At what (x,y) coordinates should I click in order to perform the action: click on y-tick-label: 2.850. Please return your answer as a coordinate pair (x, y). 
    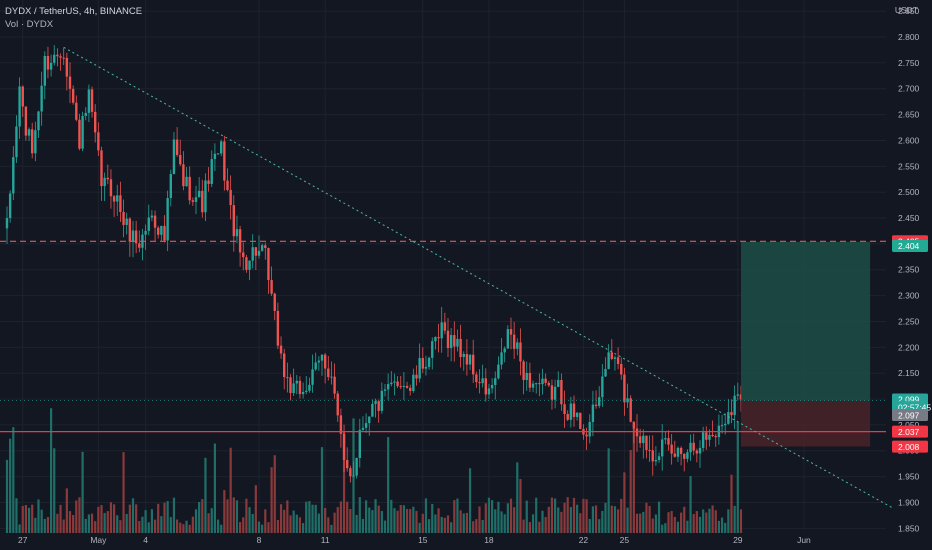
    Looking at the image, I should click on (909, 11).